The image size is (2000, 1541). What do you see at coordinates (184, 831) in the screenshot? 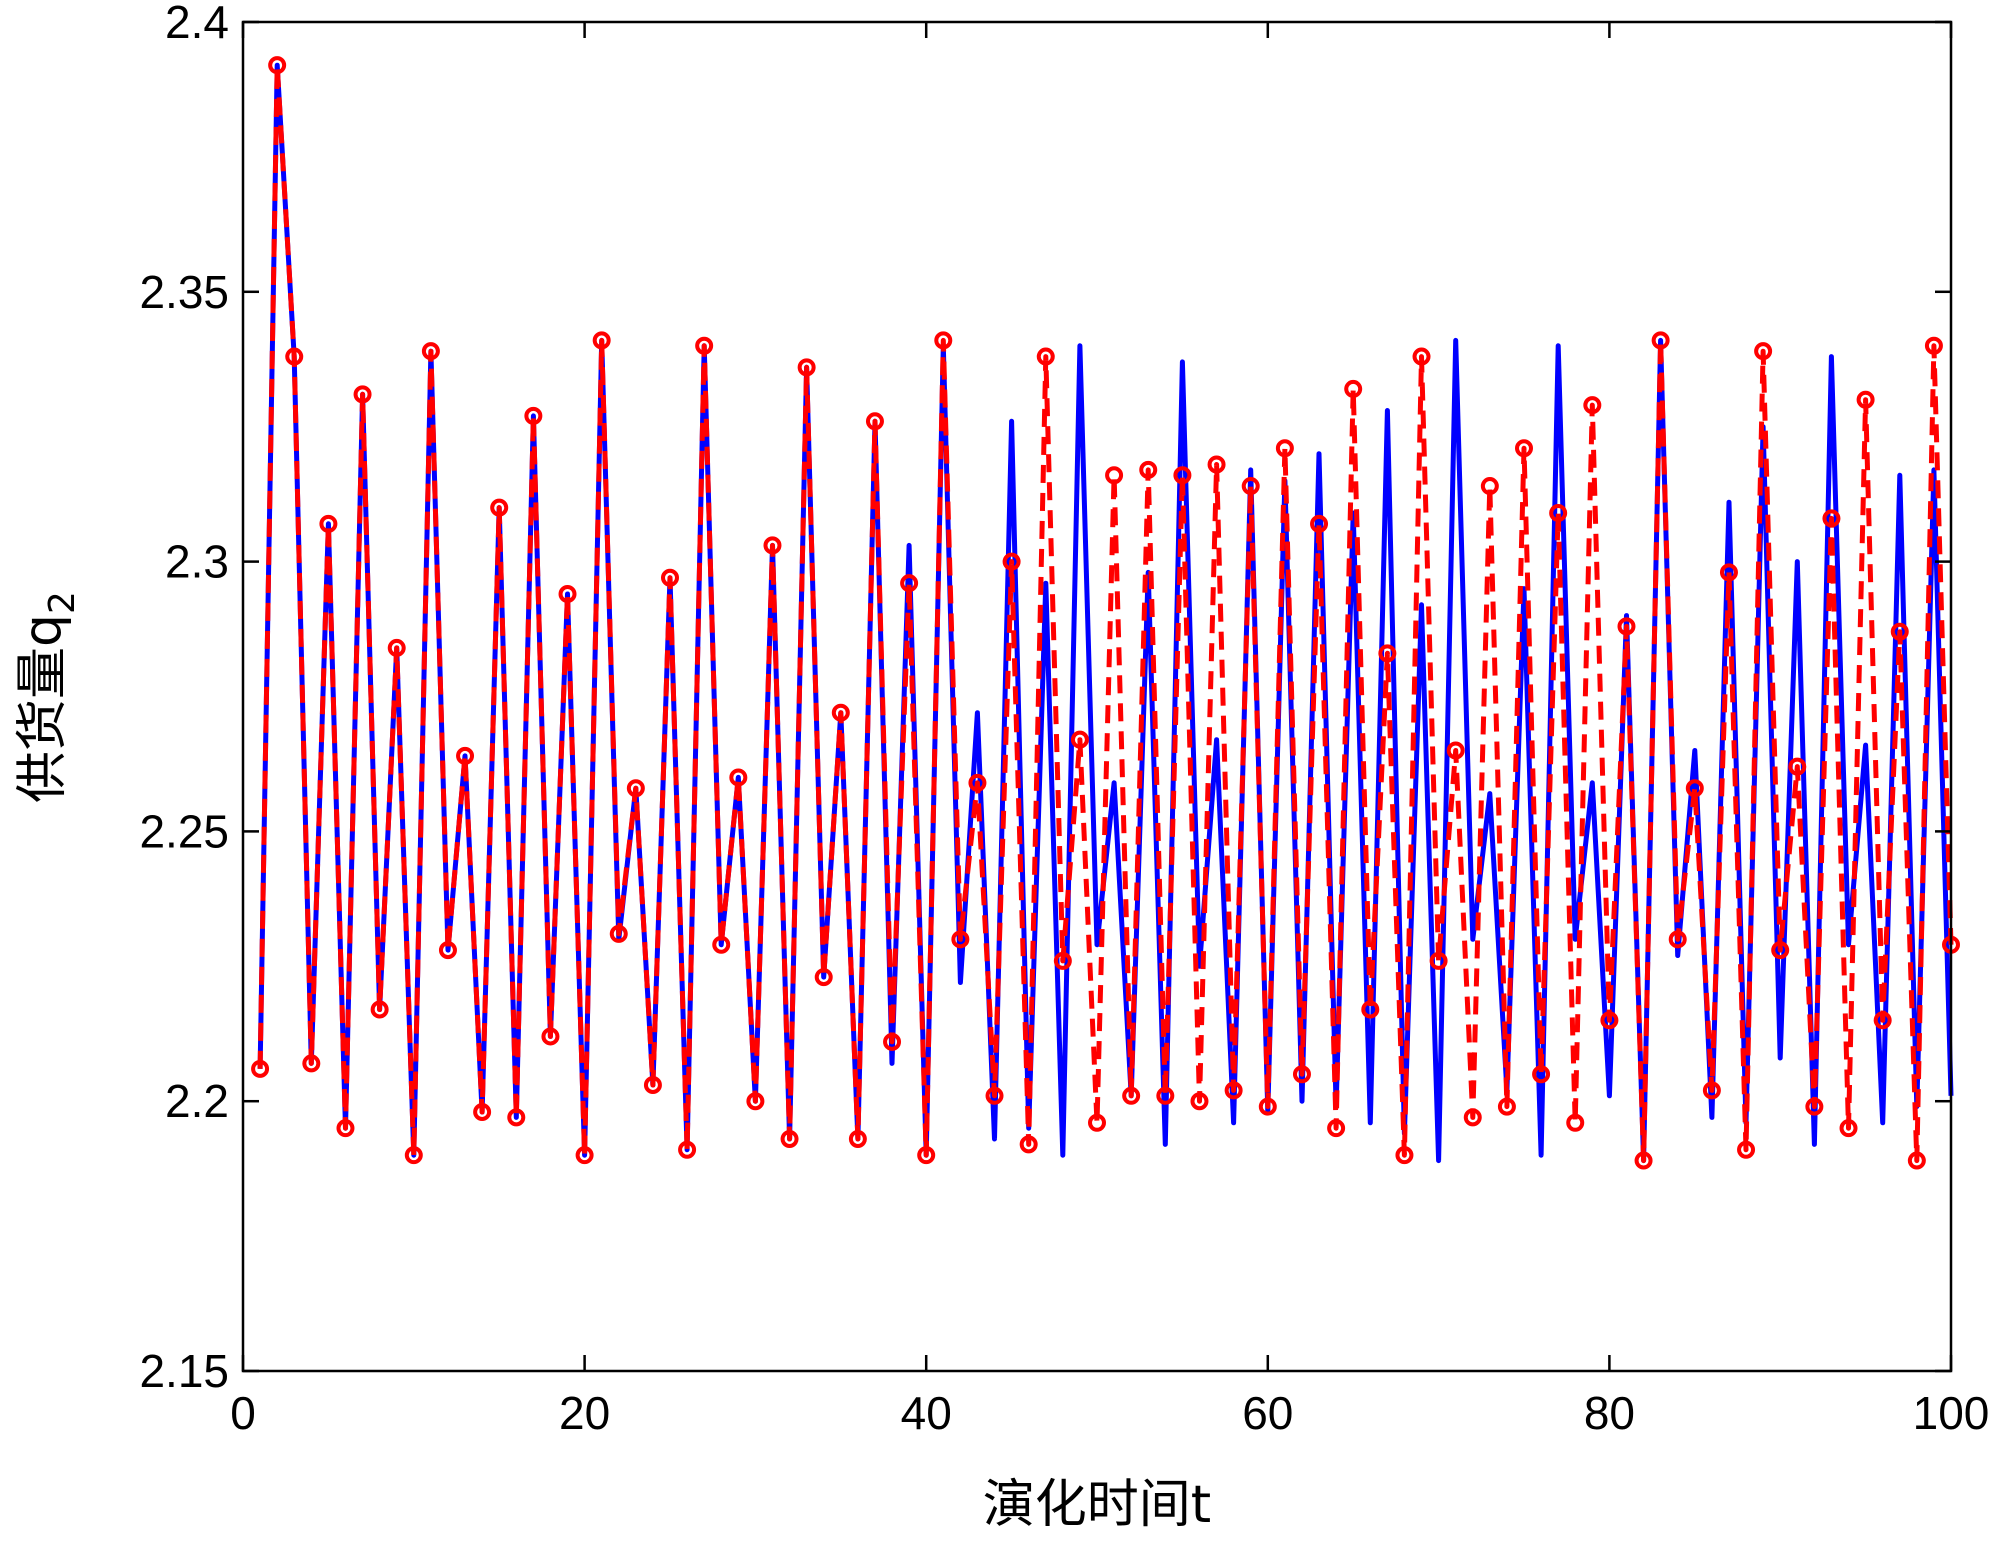
I see `y-tick-label: 2.25` at bounding box center [184, 831].